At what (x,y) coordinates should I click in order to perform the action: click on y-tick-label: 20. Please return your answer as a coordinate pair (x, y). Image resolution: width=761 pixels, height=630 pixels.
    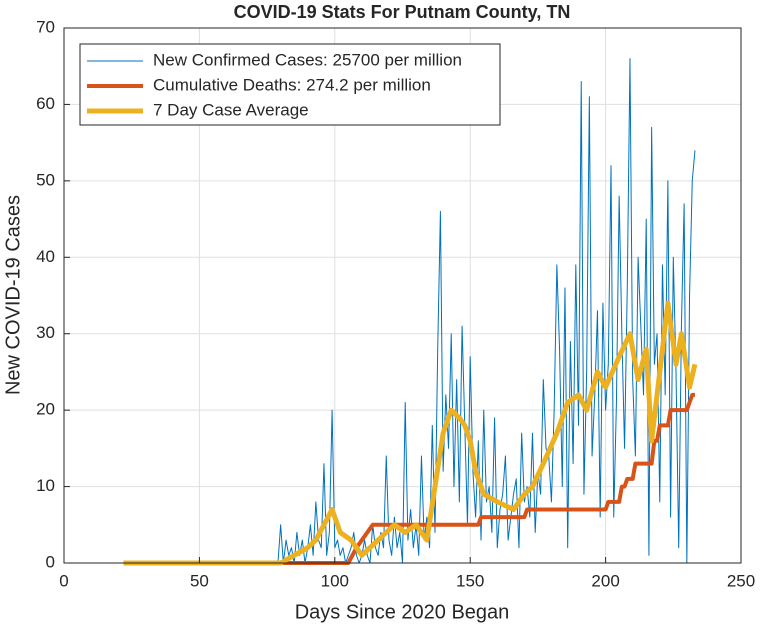
    Looking at the image, I should click on (45, 409).